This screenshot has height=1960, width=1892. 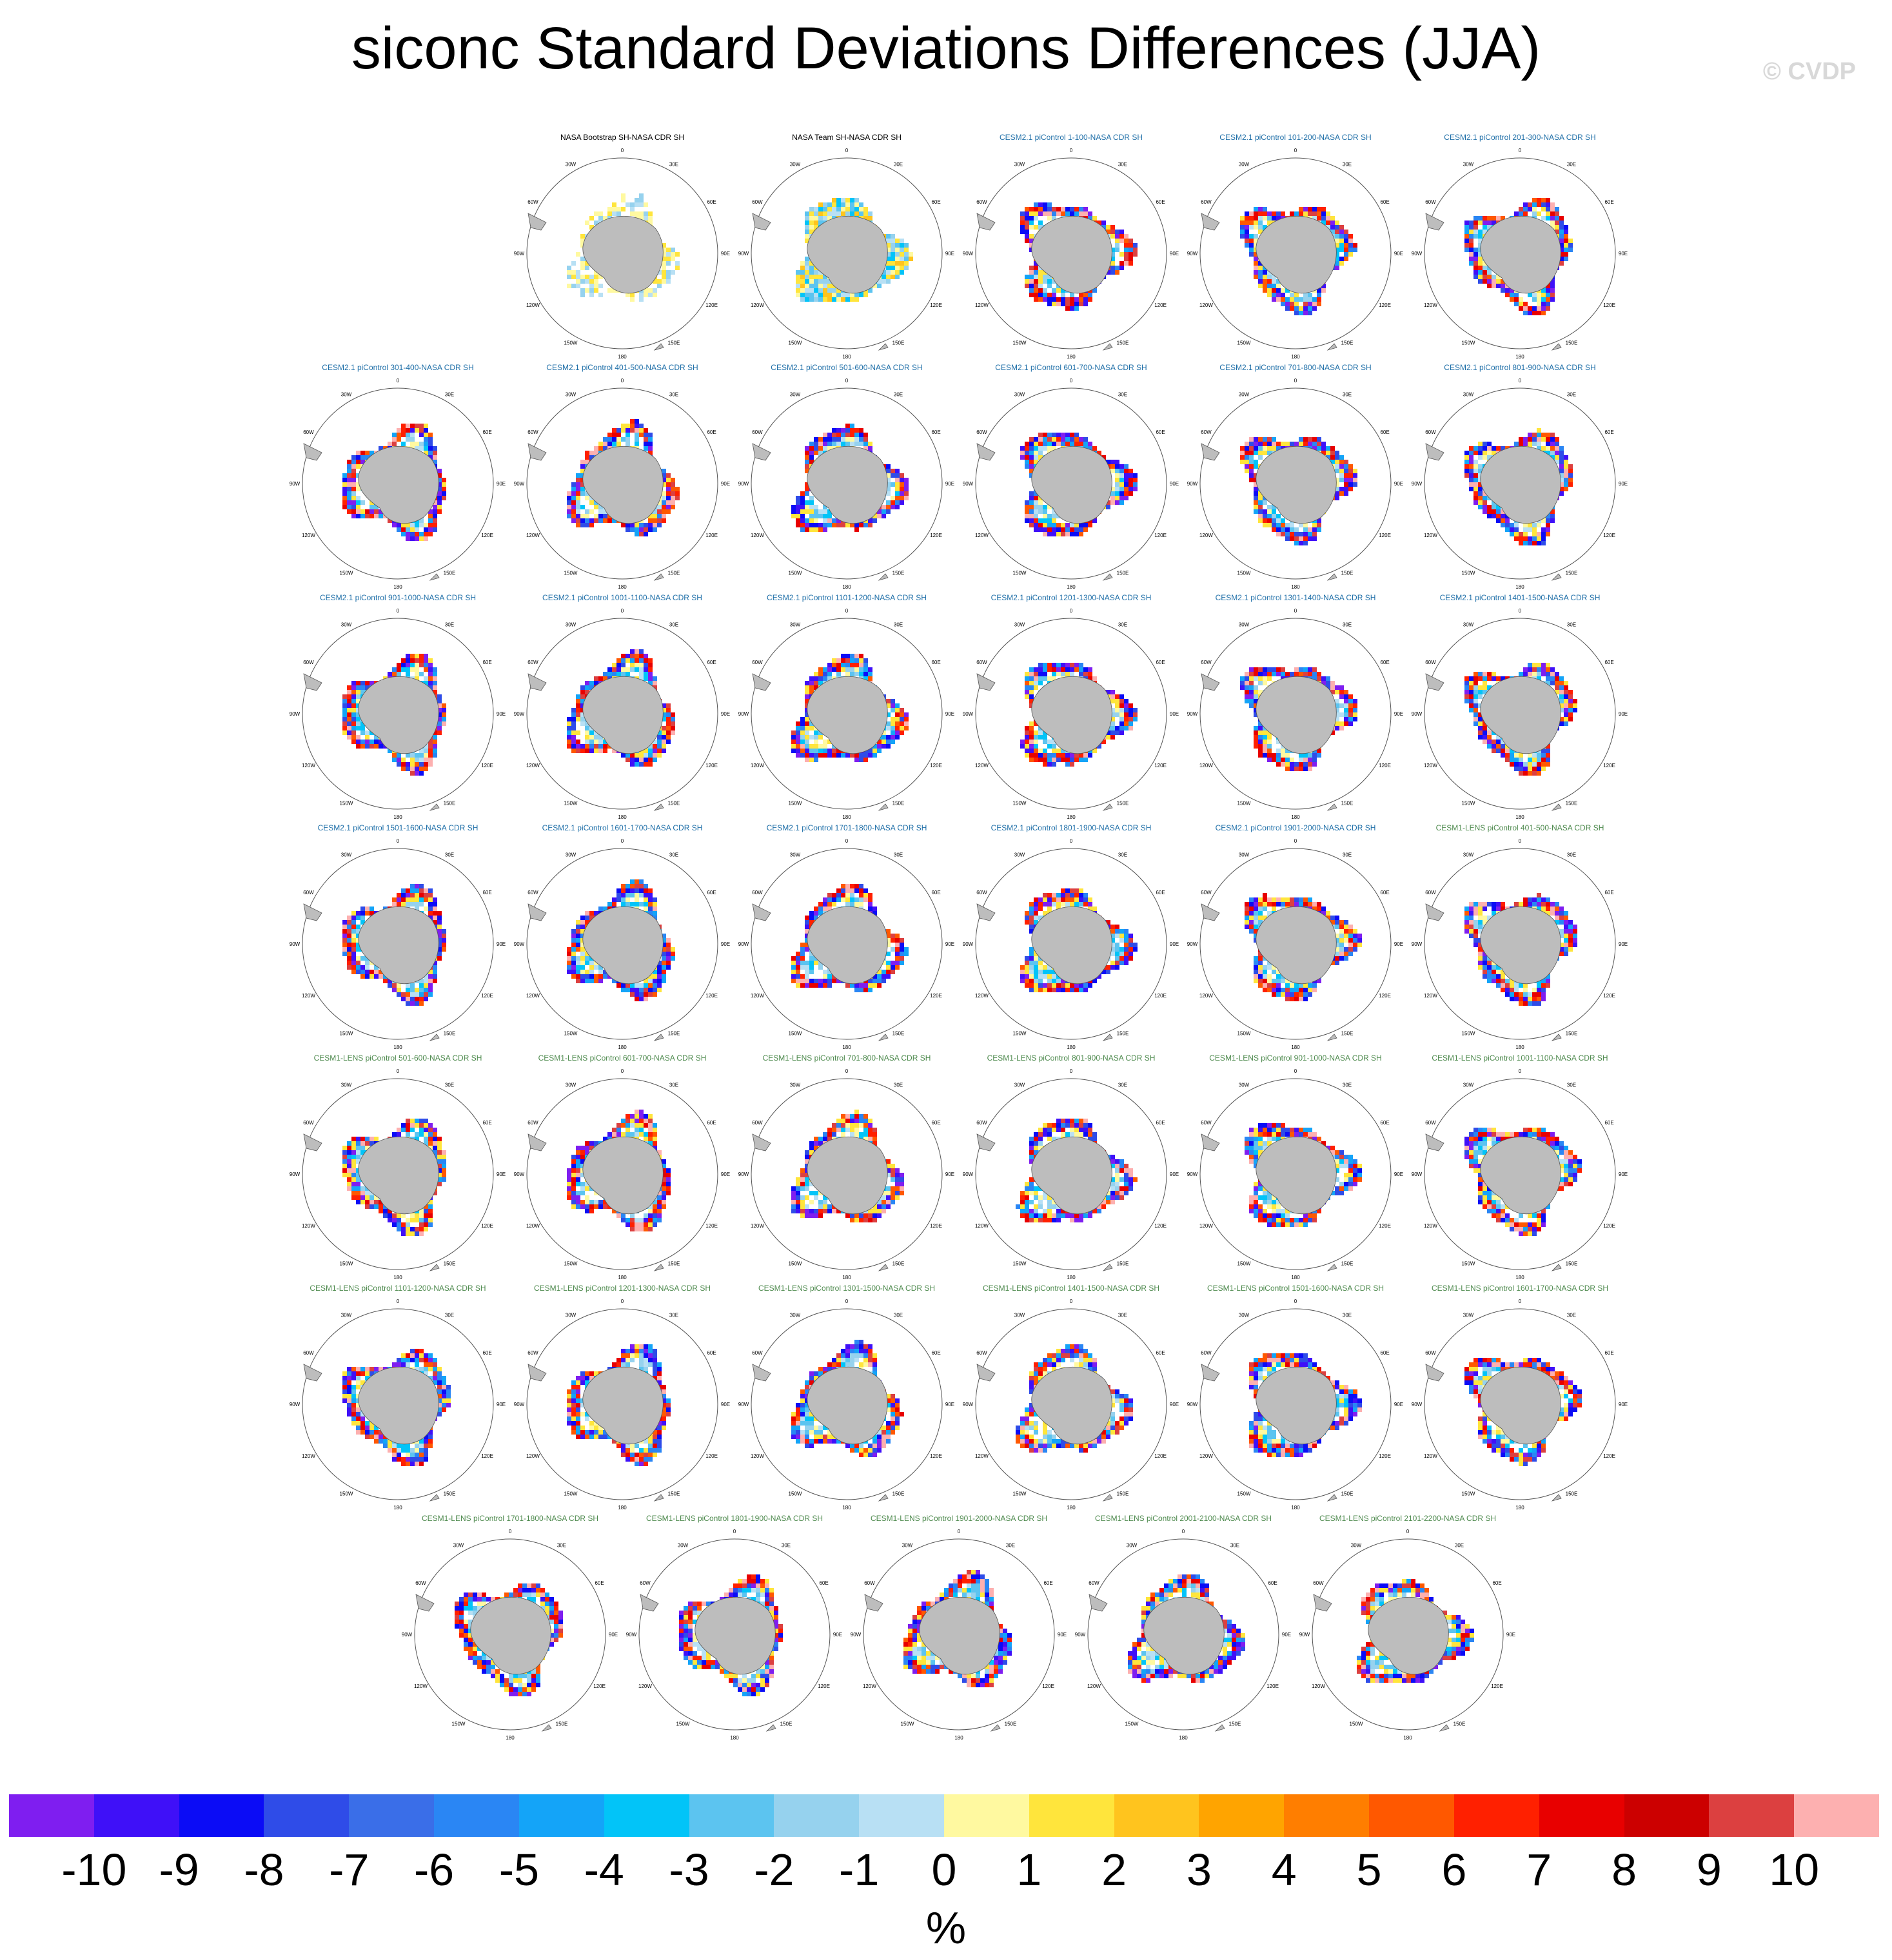 I want to click on colorbar, so click(x=944, y=1815).